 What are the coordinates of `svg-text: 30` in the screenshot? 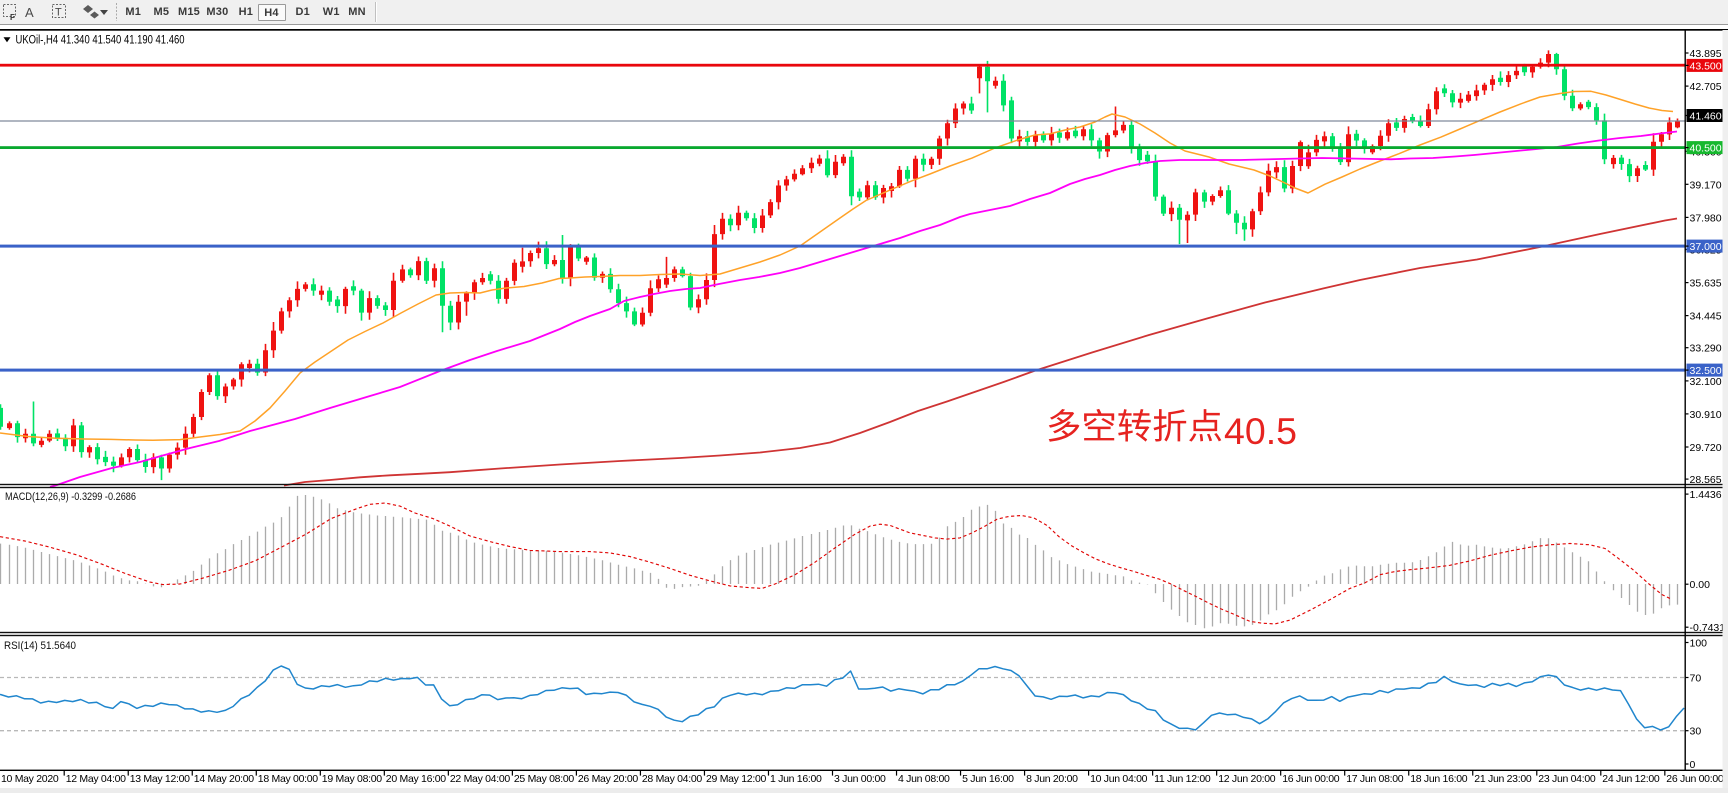 It's located at (1696, 732).